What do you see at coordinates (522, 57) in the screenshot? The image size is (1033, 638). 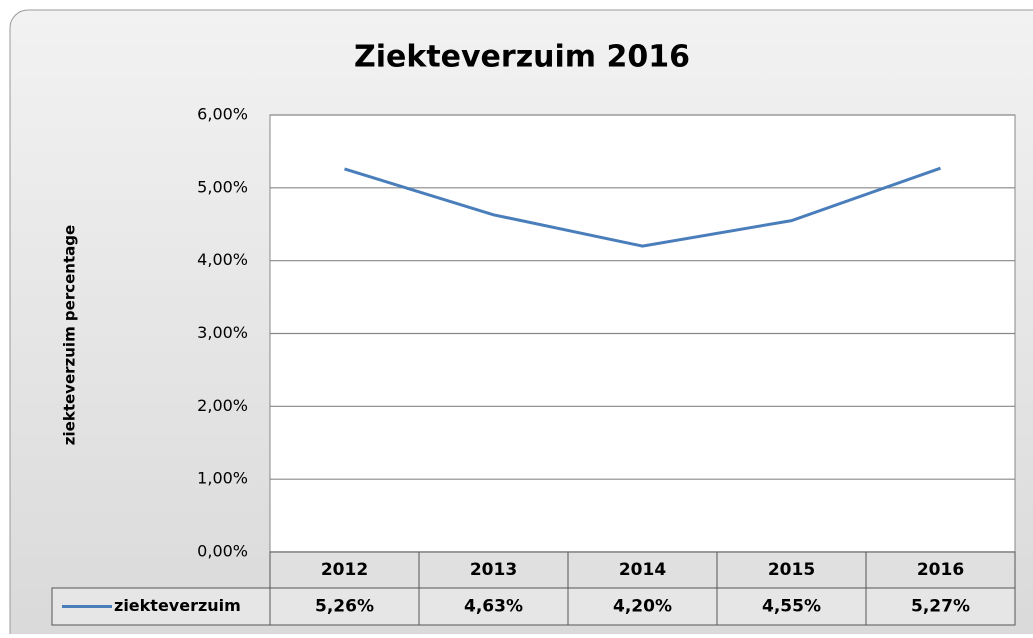 I see `chart-title: Ziekteverzuim 2016` at bounding box center [522, 57].